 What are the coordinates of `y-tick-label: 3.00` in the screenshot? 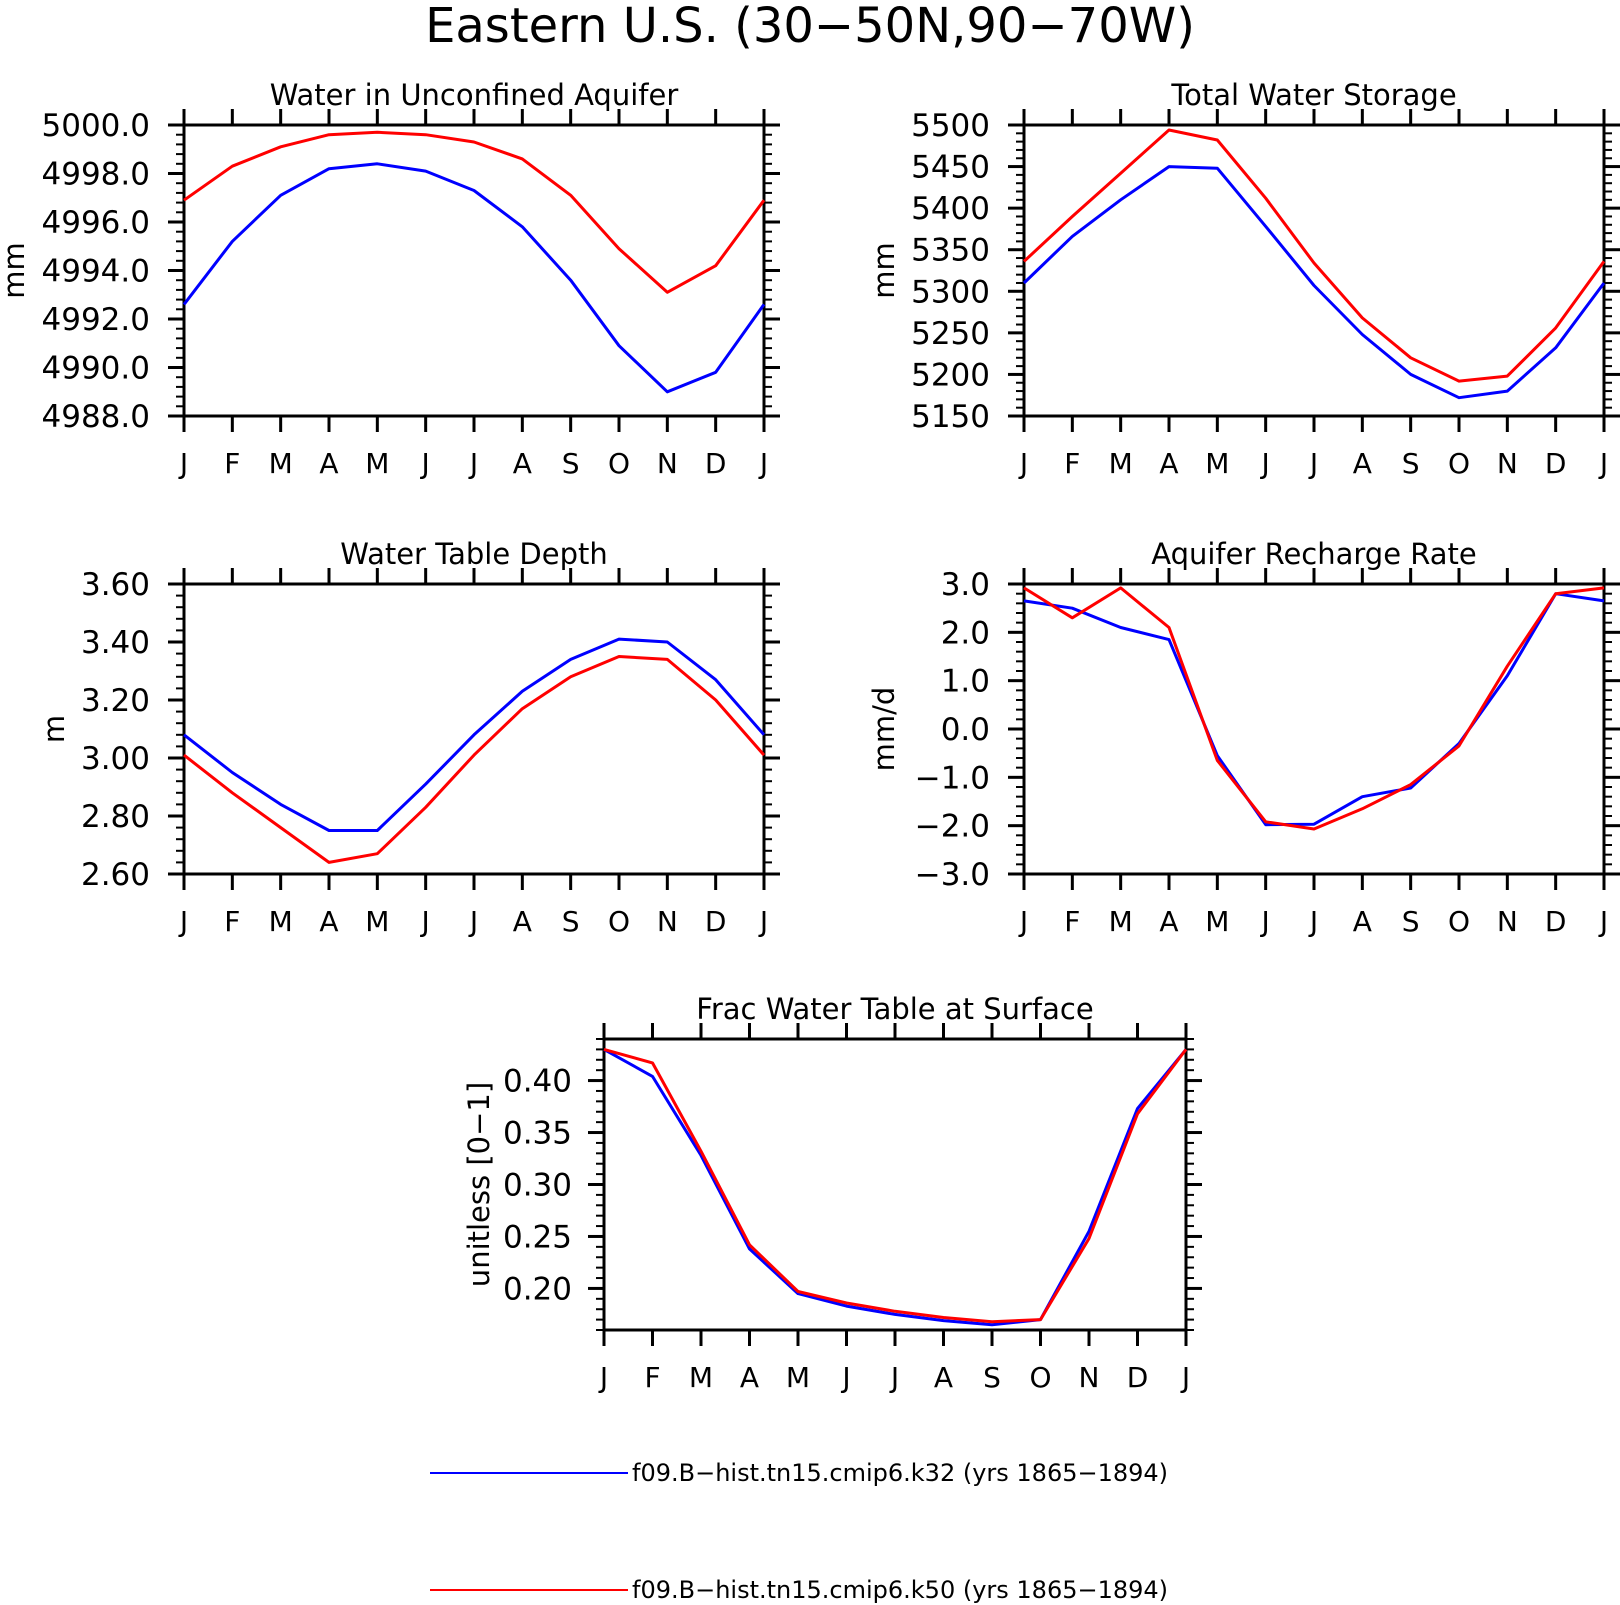 It's located at (115, 759).